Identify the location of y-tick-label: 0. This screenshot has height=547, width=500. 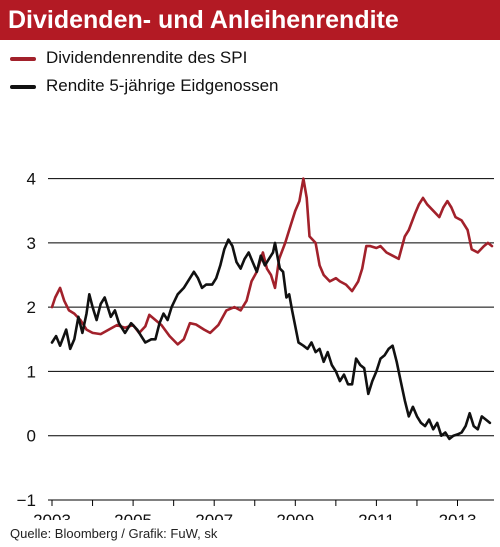
(31, 436).